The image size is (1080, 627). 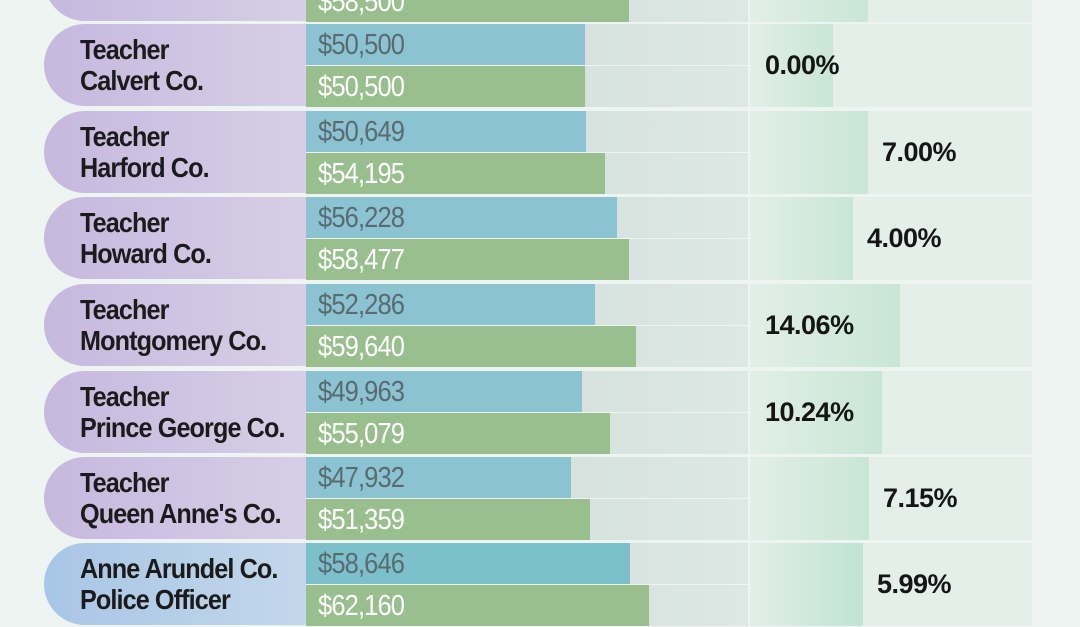 What do you see at coordinates (809, 412) in the screenshot?
I see `percent-change-label: 10.24%` at bounding box center [809, 412].